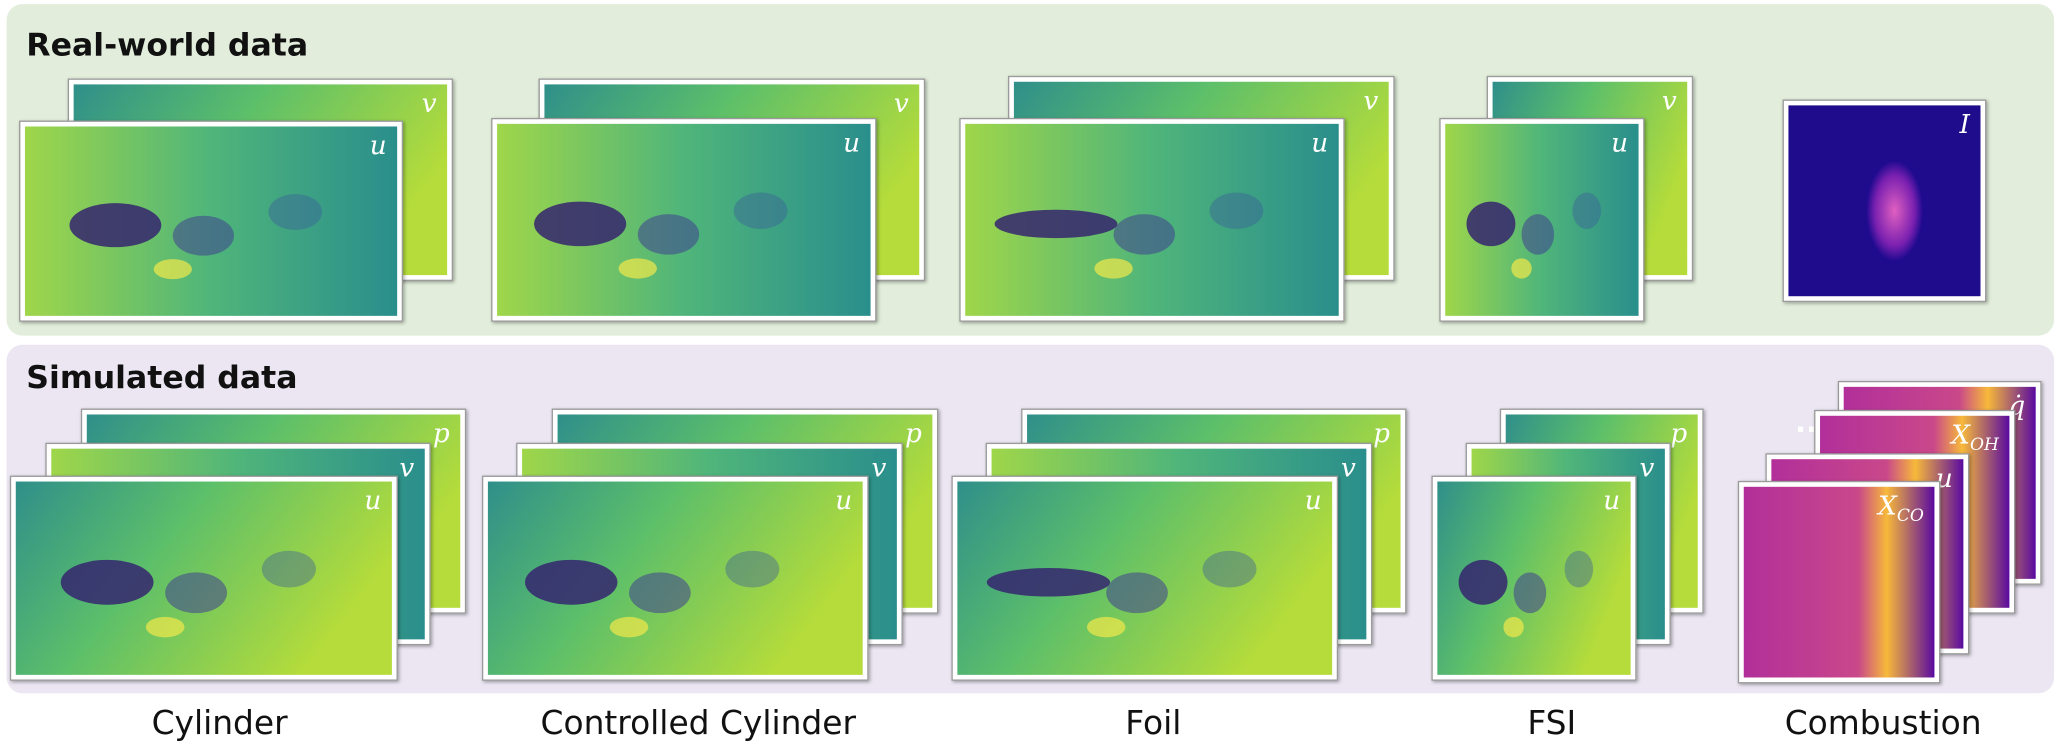 The image size is (2062, 754). What do you see at coordinates (1551, 722) in the screenshot?
I see `category-label: FSI` at bounding box center [1551, 722].